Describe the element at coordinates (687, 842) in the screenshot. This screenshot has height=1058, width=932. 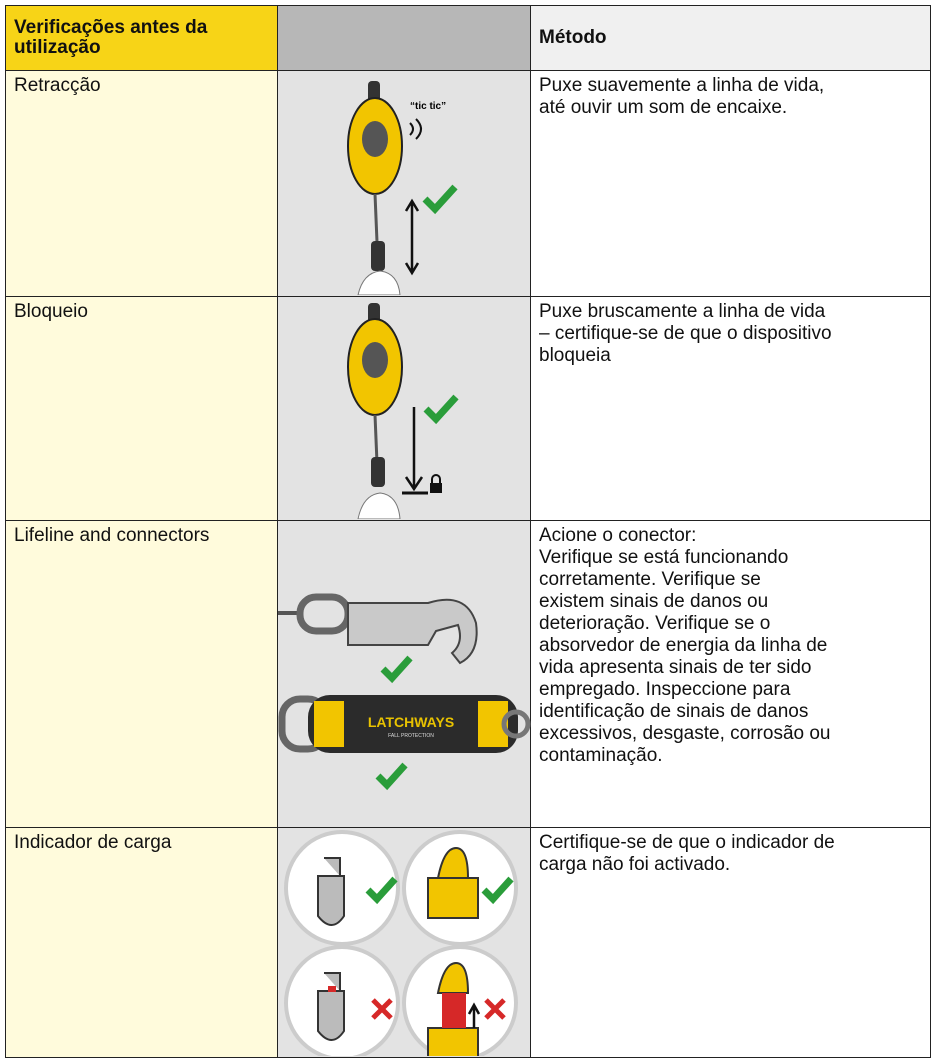
I see `method-line: Certifique-se de que o indicador de` at that location.